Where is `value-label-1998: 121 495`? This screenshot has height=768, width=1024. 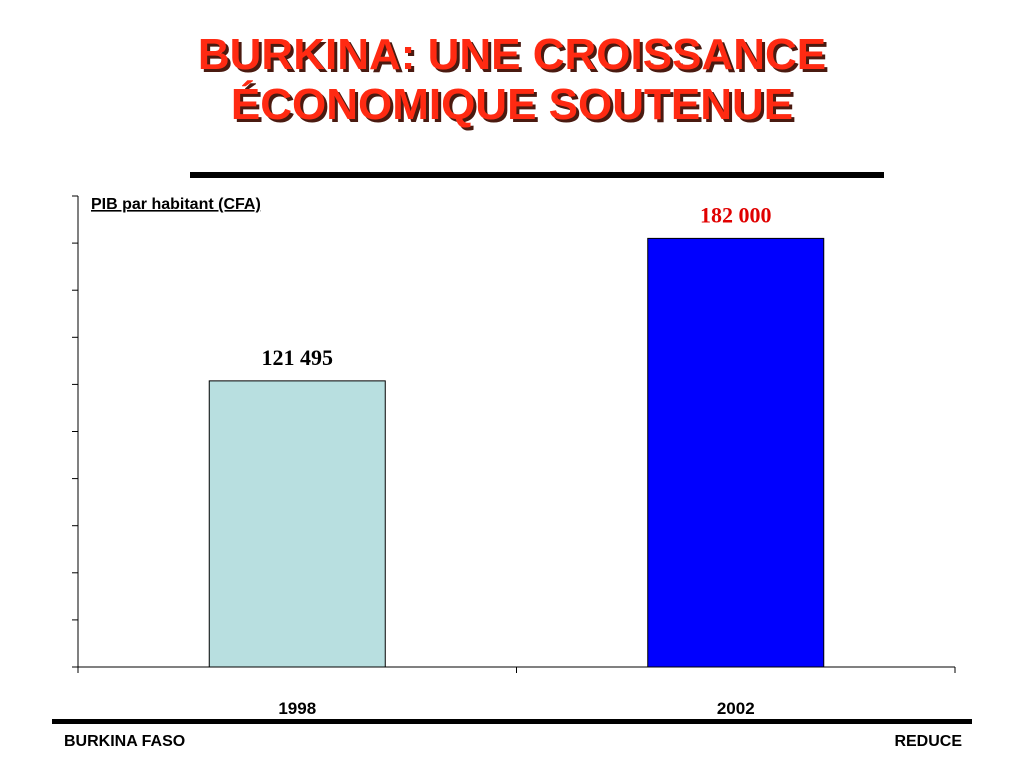
value-label-1998: 121 495 is located at coordinates (298, 357).